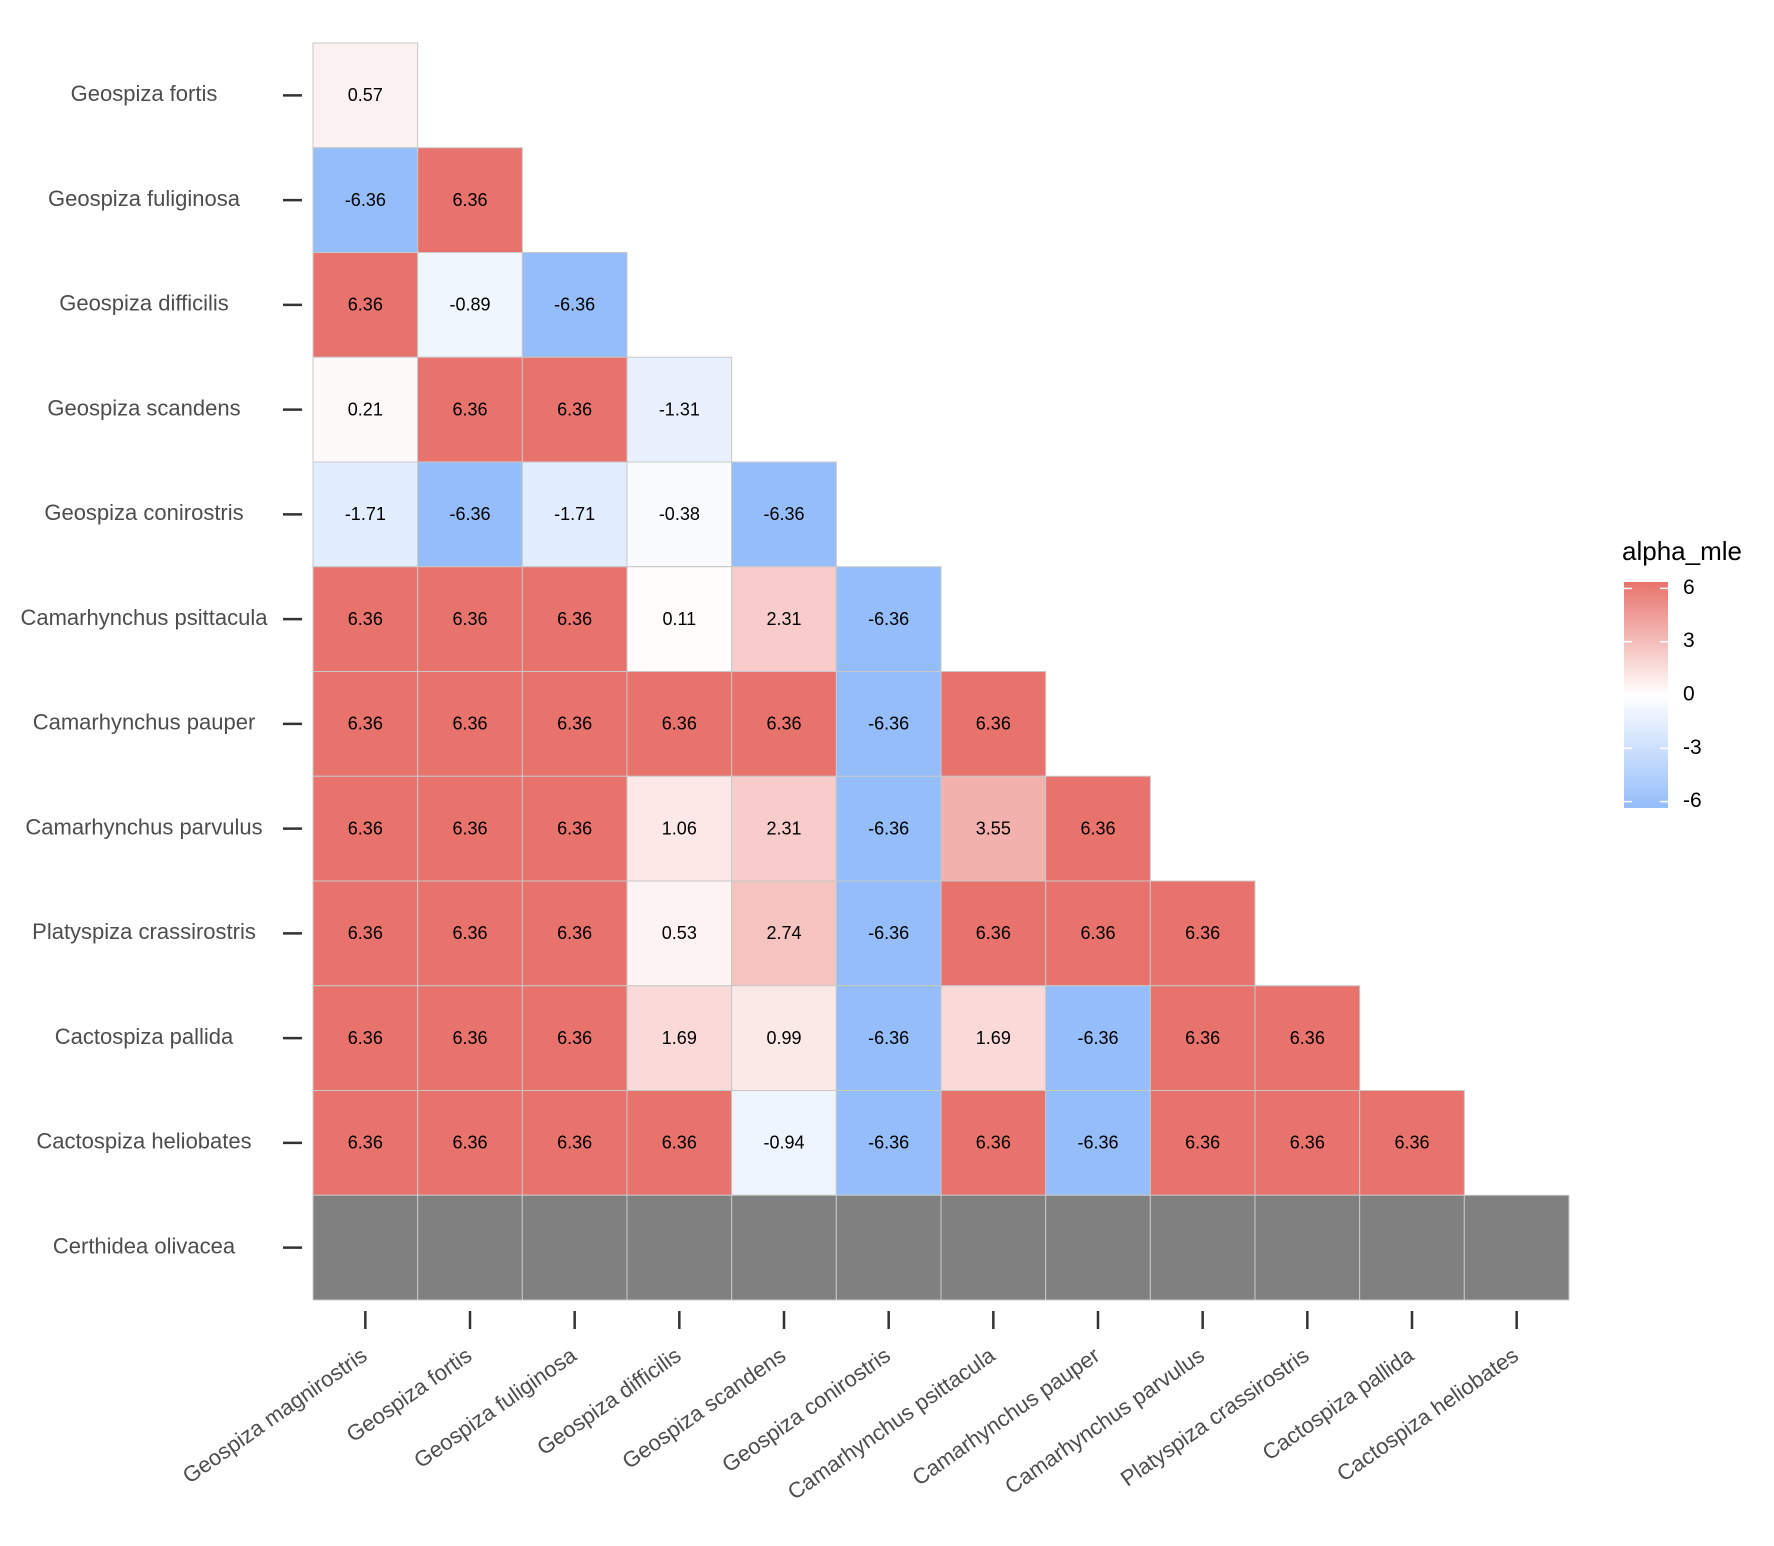 The image size is (1774, 1546). Describe the element at coordinates (783, 933) in the screenshot. I see `cell-label: 2.74` at that location.